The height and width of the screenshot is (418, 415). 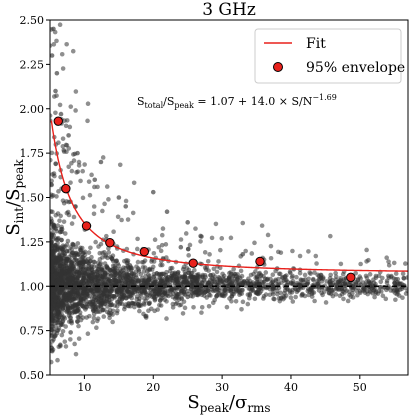 What do you see at coordinates (58, 121) in the screenshot?
I see `envelope-point` at bounding box center [58, 121].